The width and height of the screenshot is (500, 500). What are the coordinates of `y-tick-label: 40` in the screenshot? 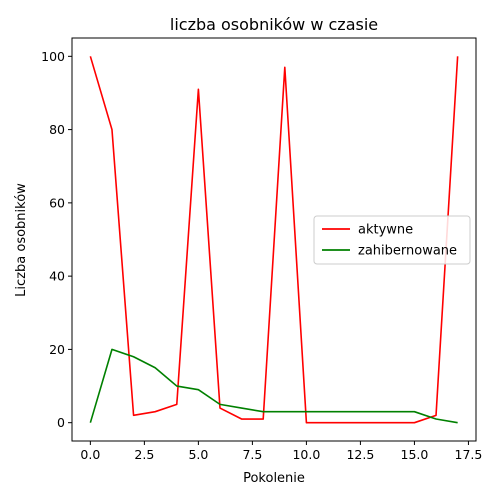 It's located at (57, 276).